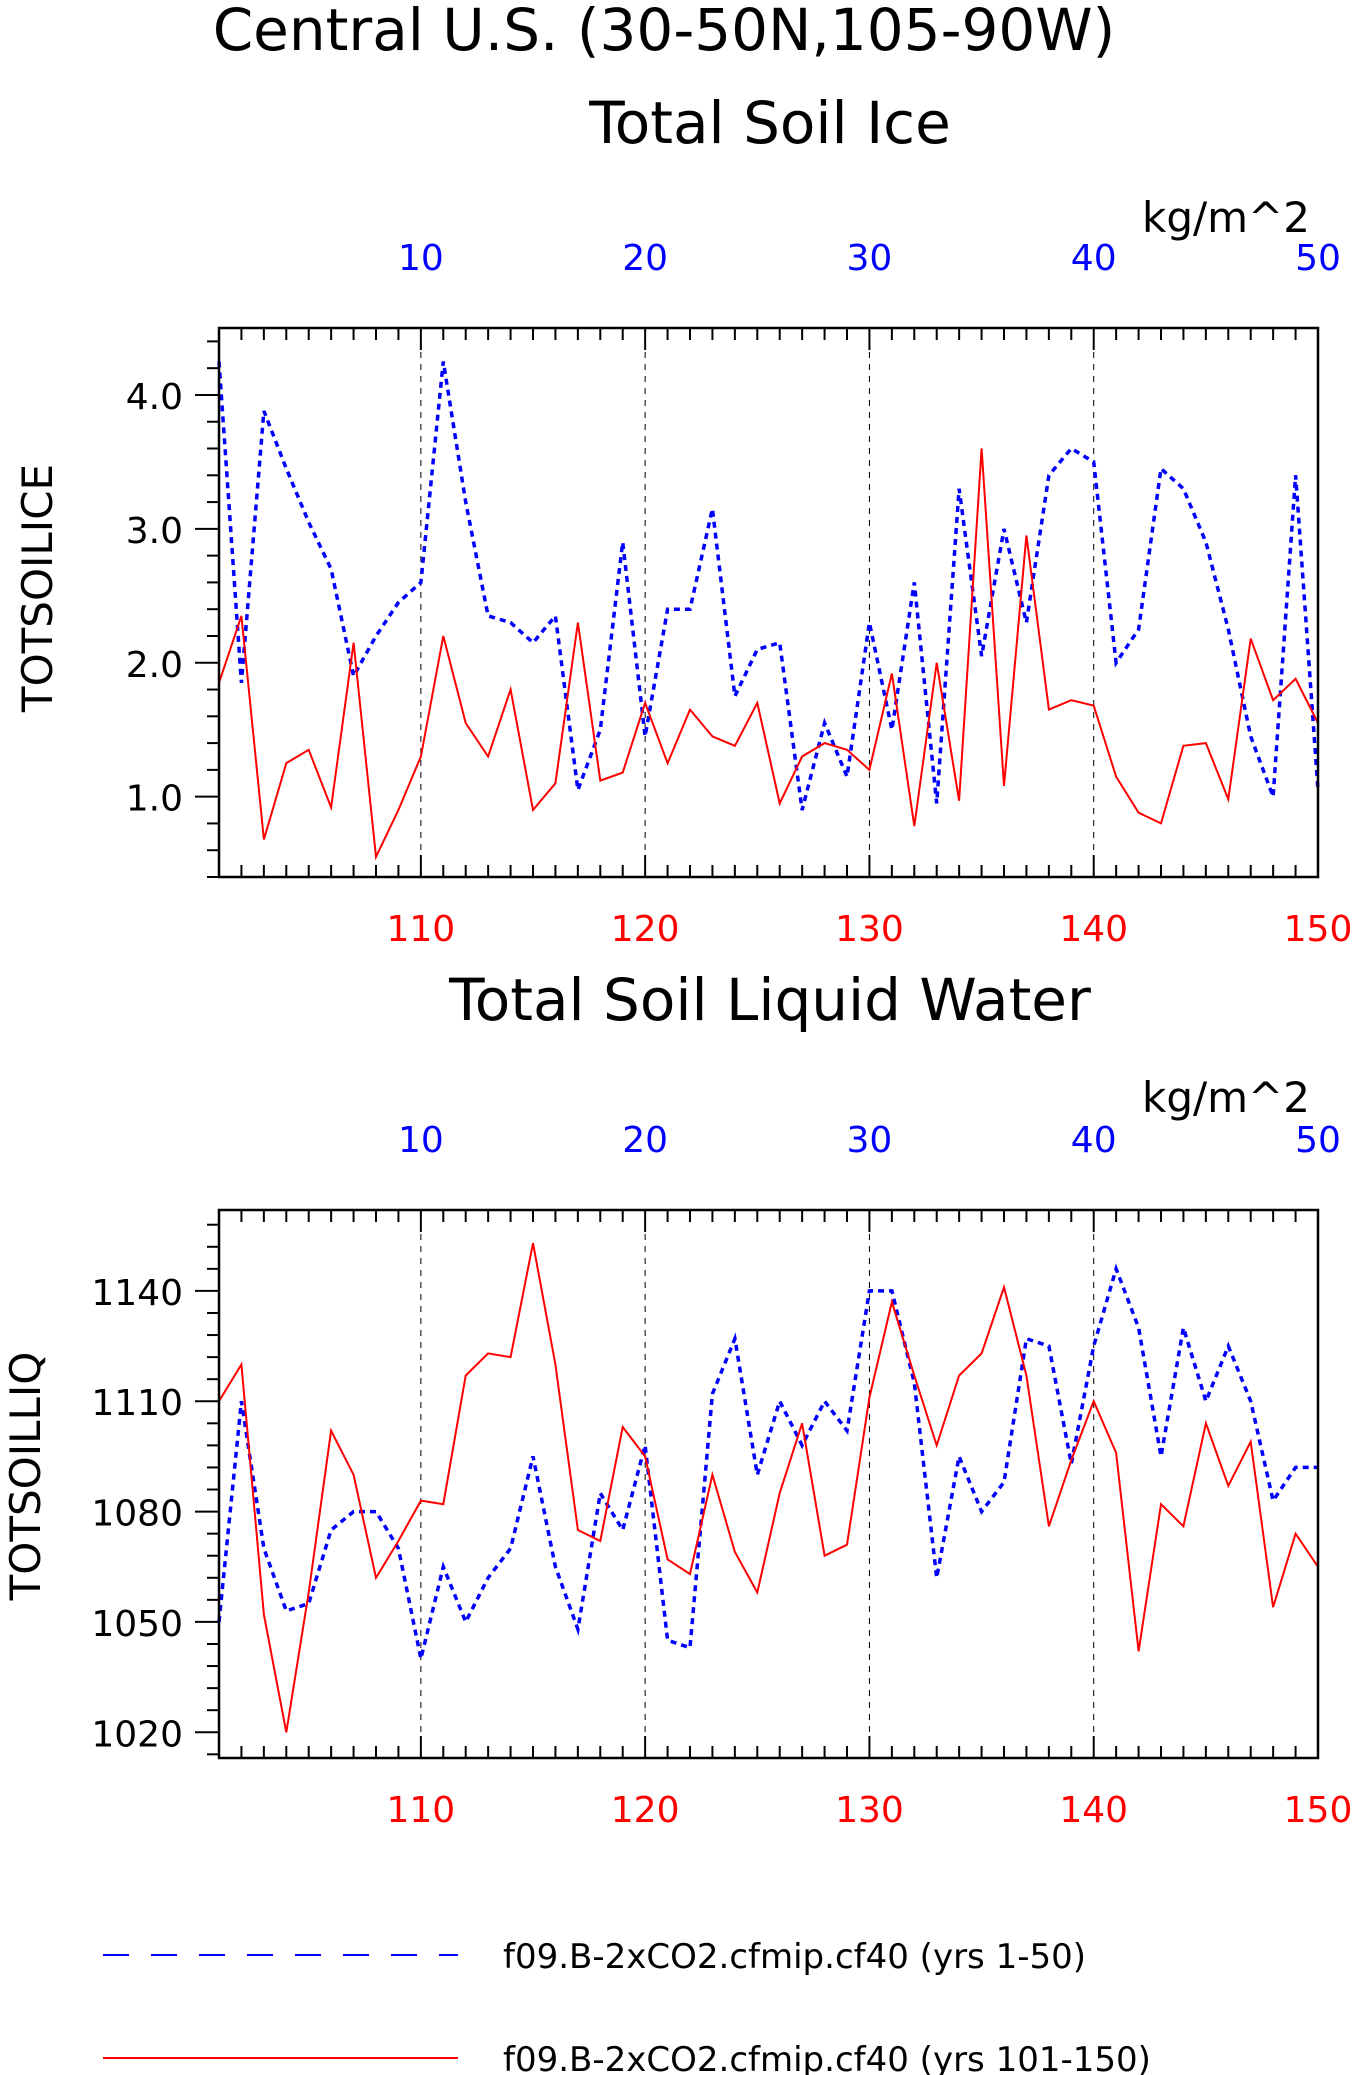 Image resolution: width=1354 pixels, height=2075 pixels. What do you see at coordinates (154, 799) in the screenshot?
I see `soil-ice-y-tick-label: 1.0` at bounding box center [154, 799].